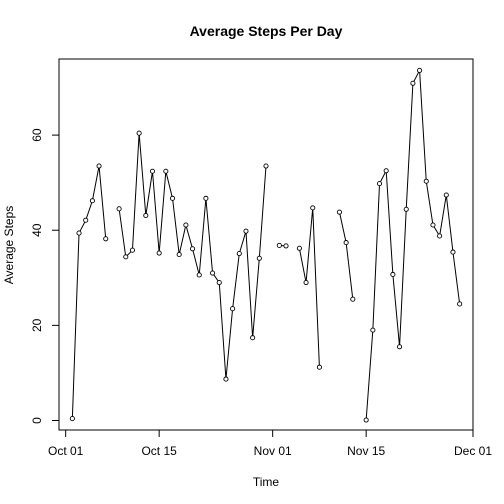 This screenshot has width=504, height=504. I want to click on x-tick-label: Nov 15, so click(366, 451).